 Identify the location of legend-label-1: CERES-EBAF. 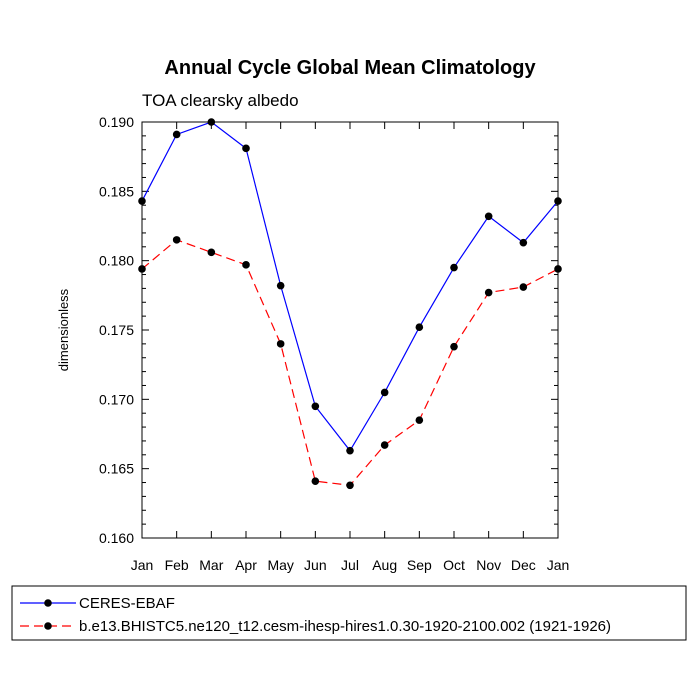
(127, 603).